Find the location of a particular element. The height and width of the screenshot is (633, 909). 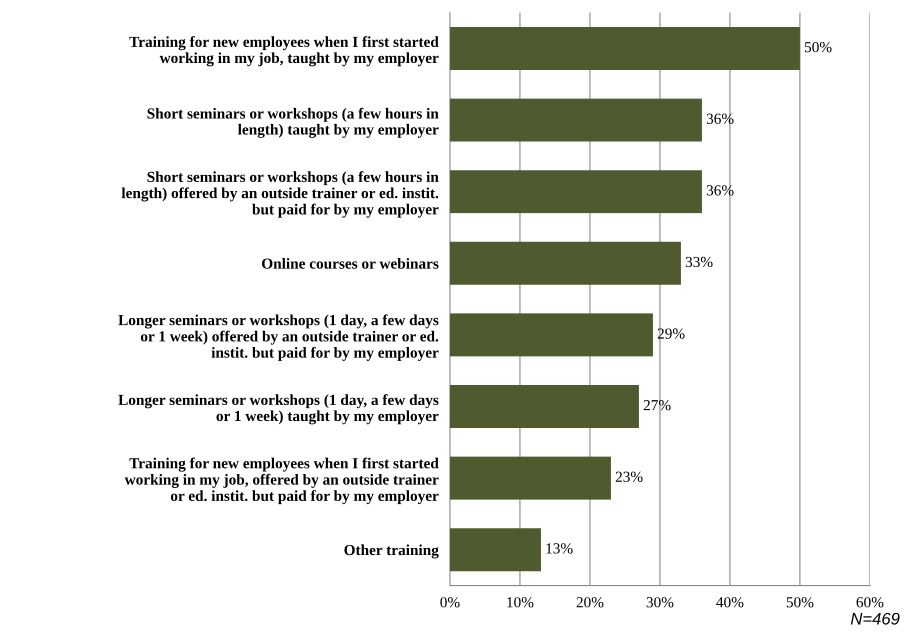

x-tick-label: 60% is located at coordinates (870, 602).